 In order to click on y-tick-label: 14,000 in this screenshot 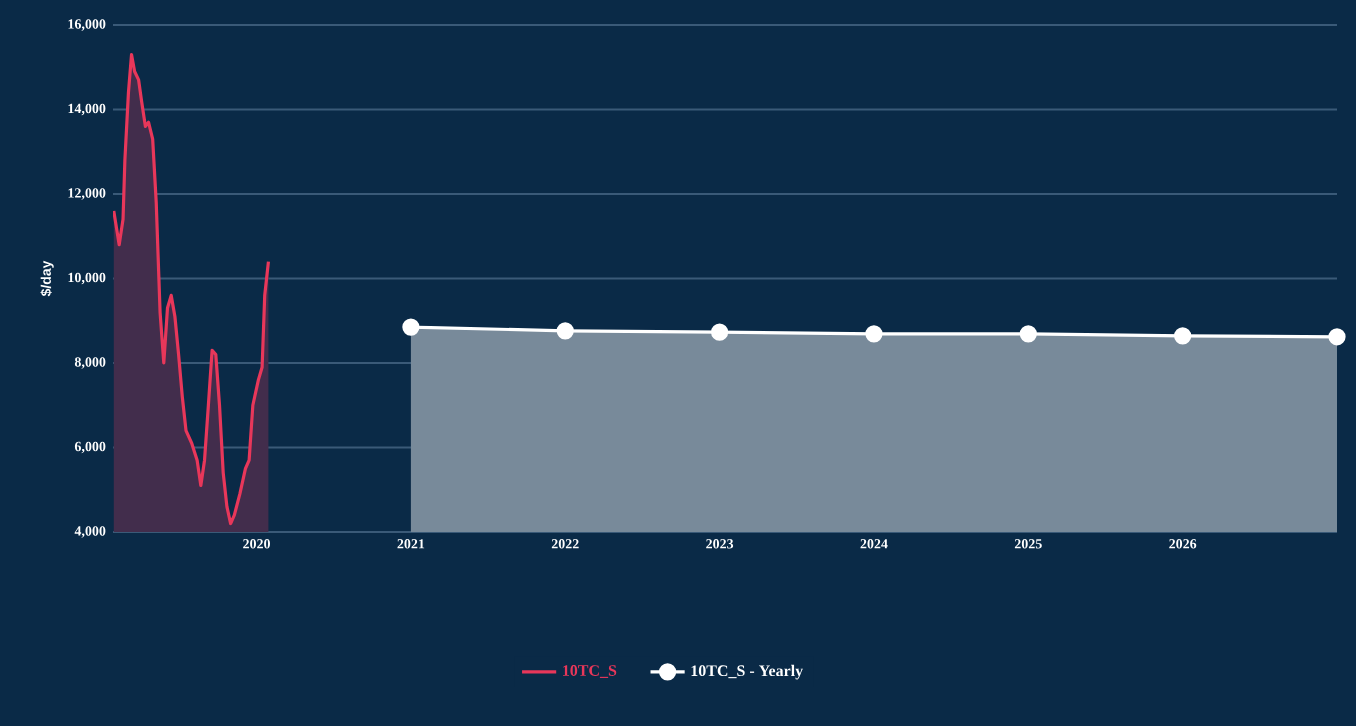, I will do `click(87, 109)`.